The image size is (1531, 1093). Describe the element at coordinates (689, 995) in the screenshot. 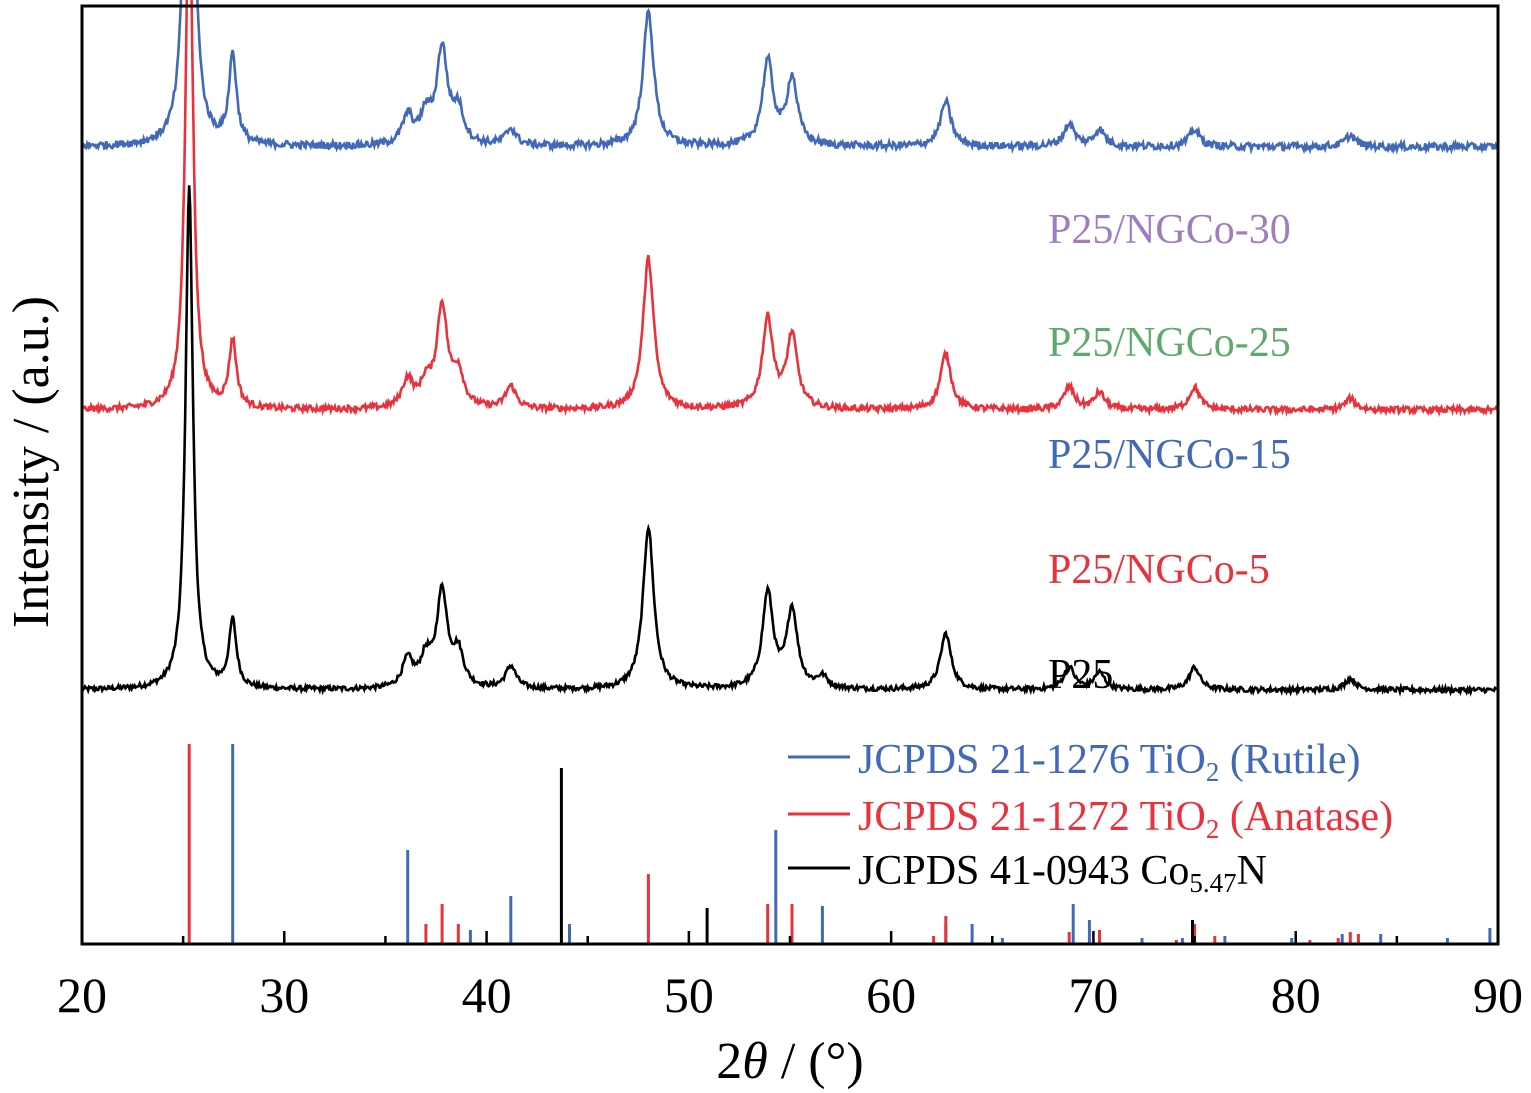

I see `x-tick-label: 50` at that location.